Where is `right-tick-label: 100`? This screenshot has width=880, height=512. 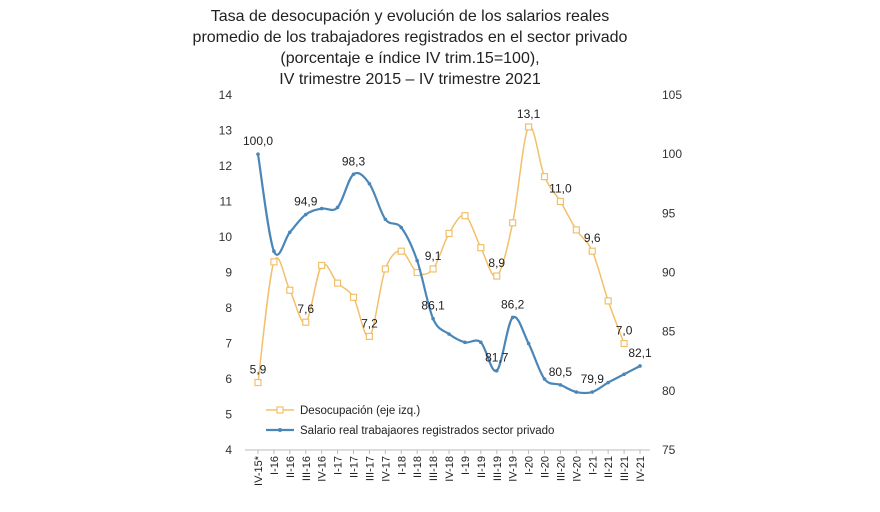
right-tick-label: 100 is located at coordinates (672, 154).